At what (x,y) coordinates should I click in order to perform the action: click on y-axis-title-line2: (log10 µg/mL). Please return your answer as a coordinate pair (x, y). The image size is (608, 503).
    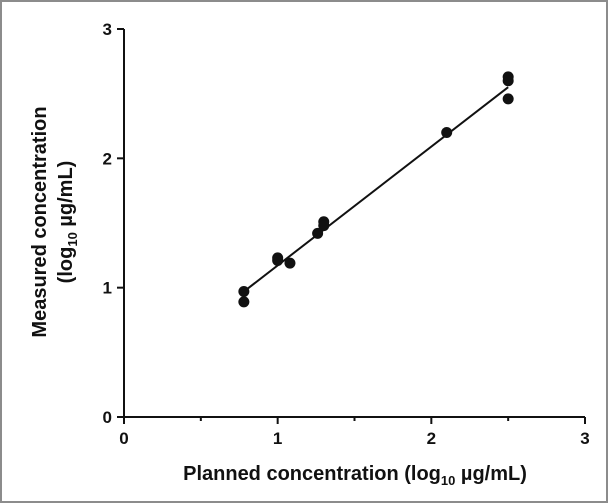
    Looking at the image, I should click on (67, 222).